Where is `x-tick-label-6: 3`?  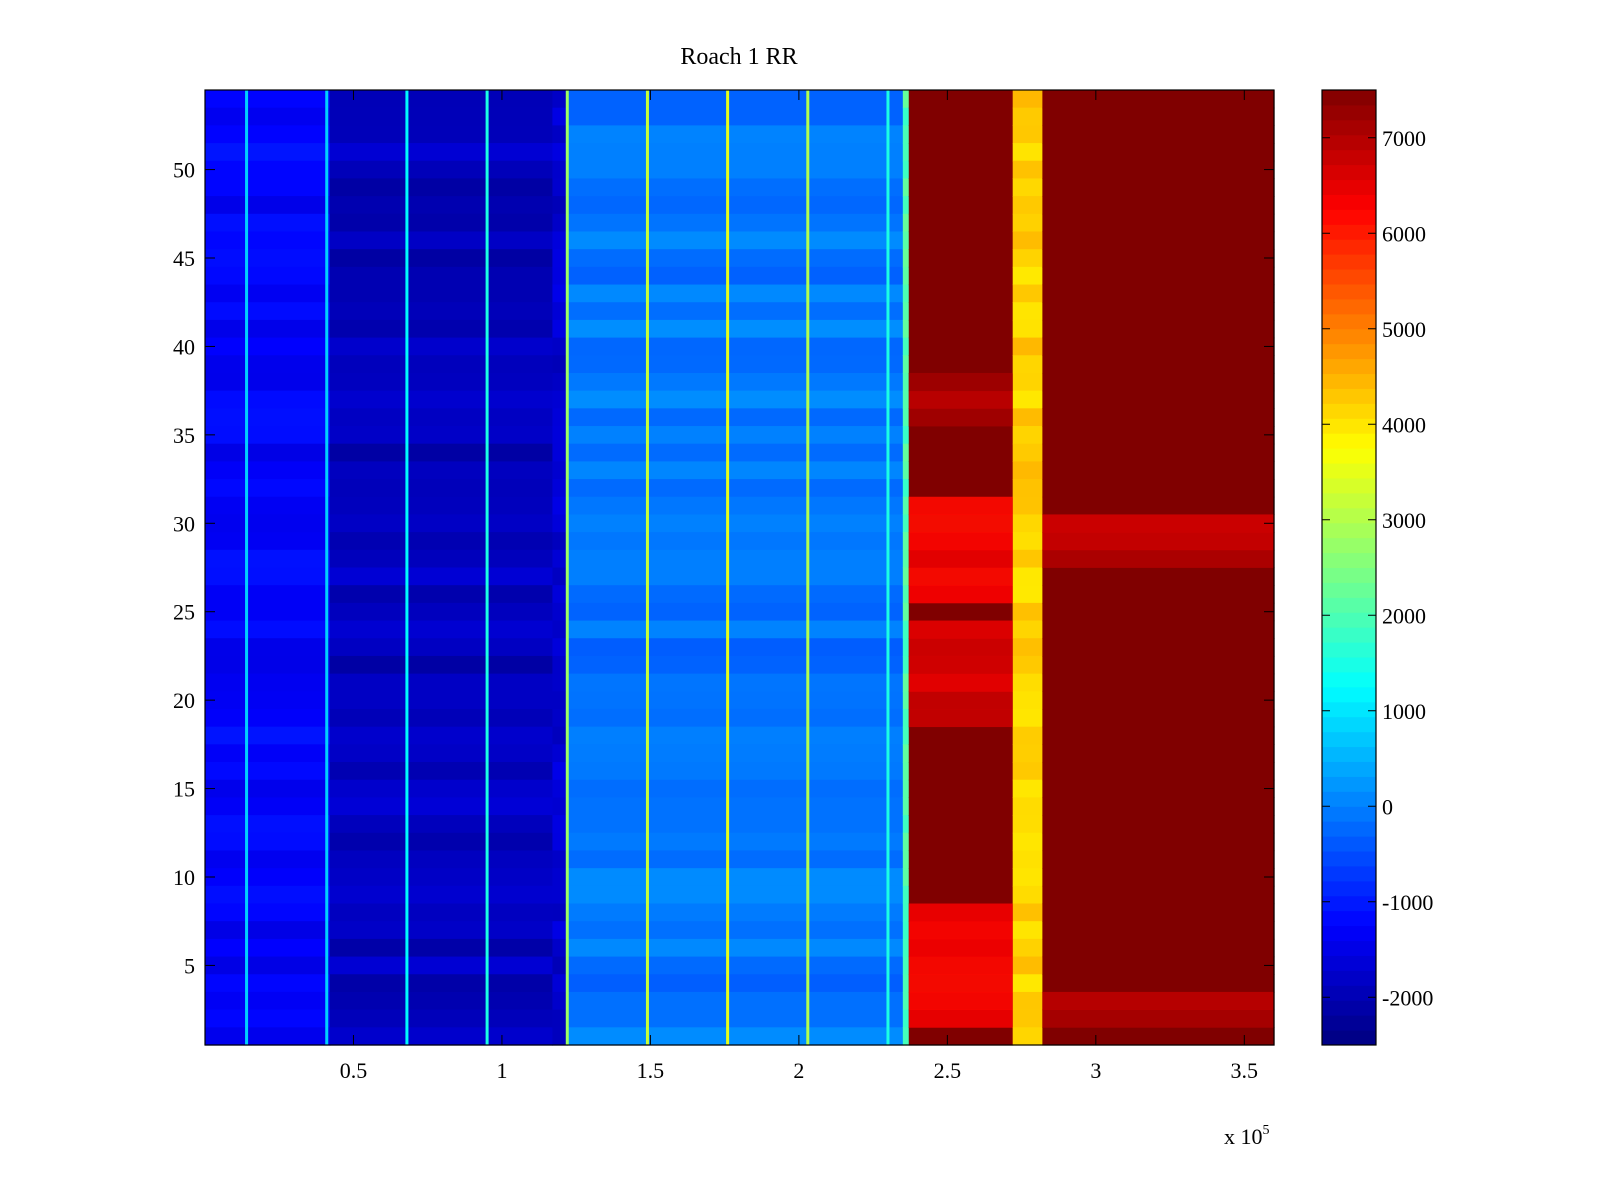
x-tick-label-6: 3 is located at coordinates (1095, 1070).